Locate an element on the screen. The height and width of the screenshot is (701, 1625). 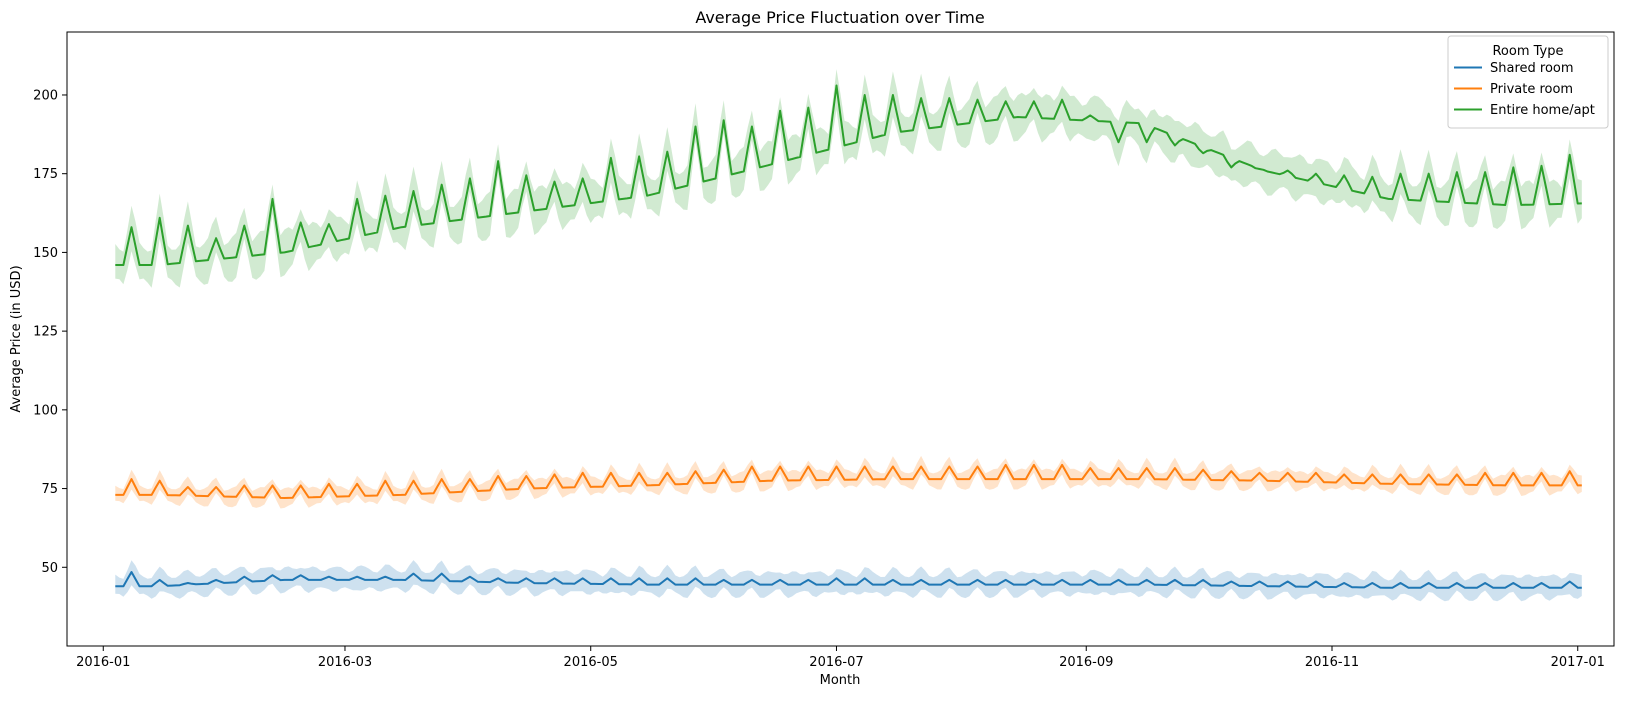
y-tick-label: 175 is located at coordinates (45, 174).